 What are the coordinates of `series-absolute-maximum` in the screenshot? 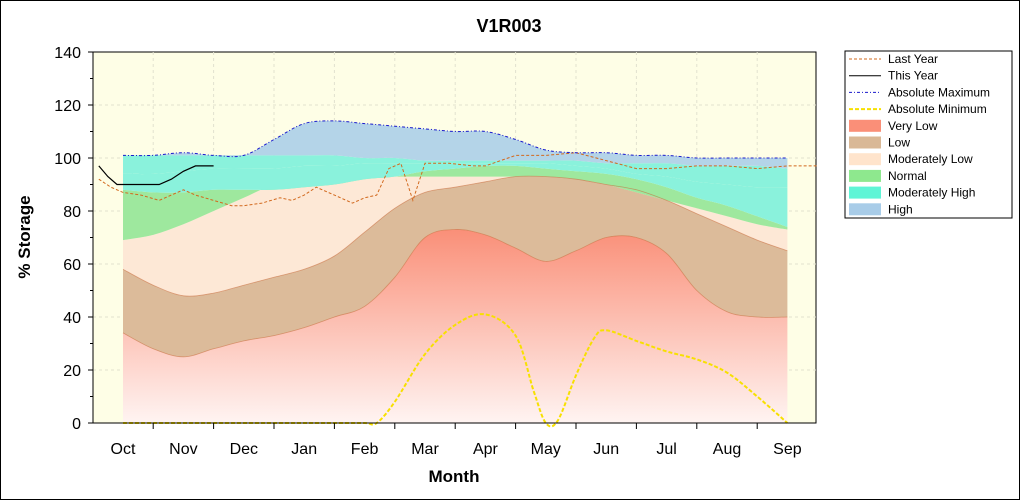 It's located at (455, 139).